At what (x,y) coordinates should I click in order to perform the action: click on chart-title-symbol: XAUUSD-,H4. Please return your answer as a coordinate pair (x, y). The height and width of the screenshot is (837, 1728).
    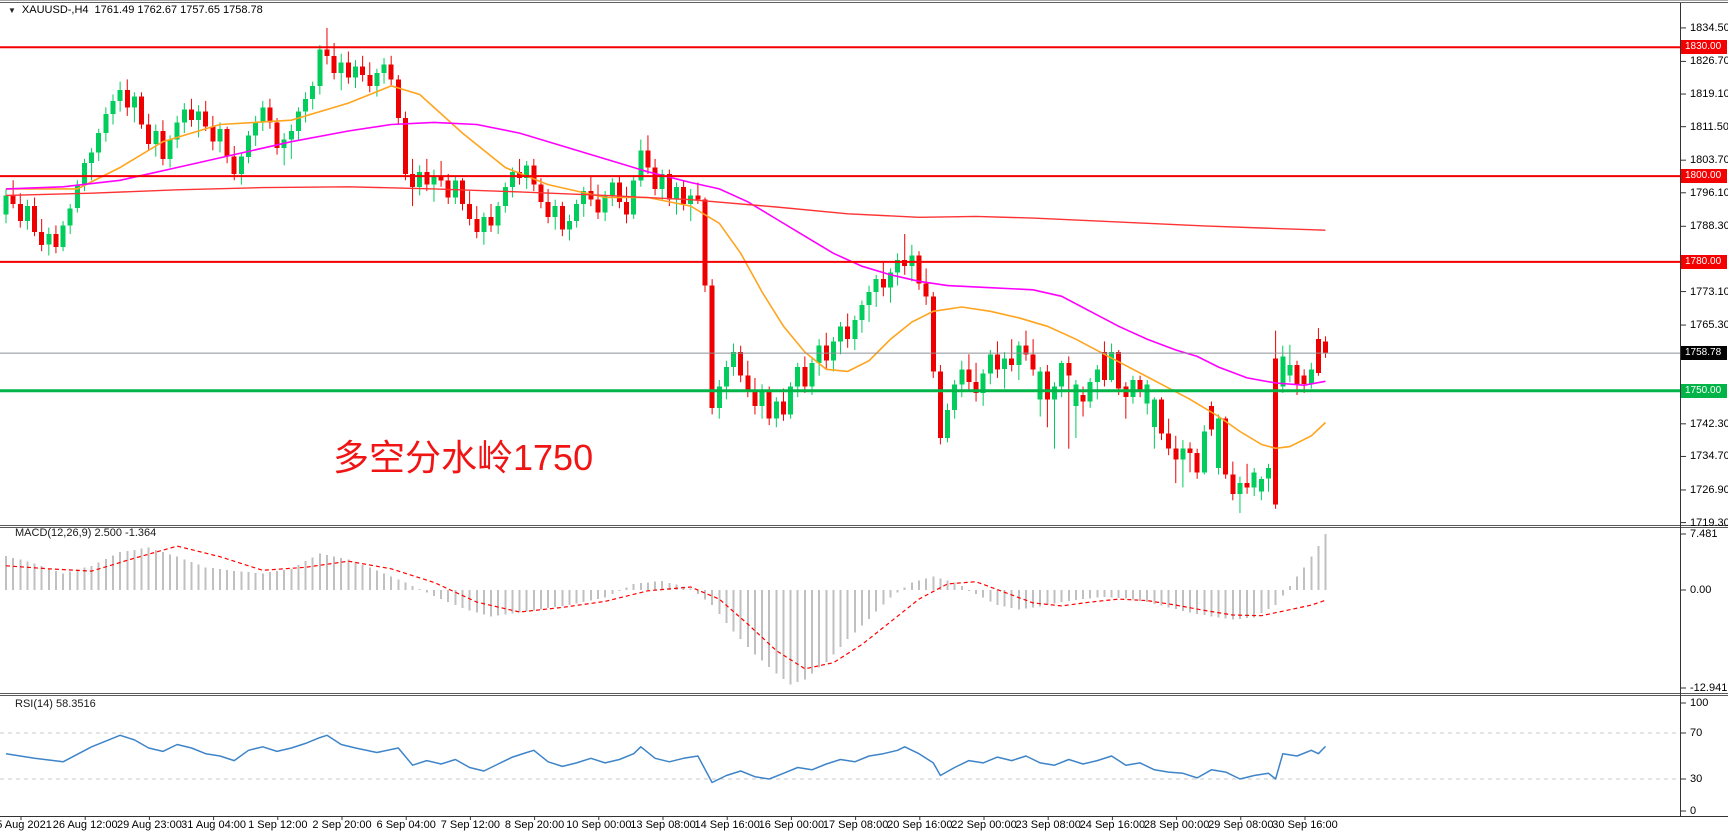
    Looking at the image, I should click on (55, 10).